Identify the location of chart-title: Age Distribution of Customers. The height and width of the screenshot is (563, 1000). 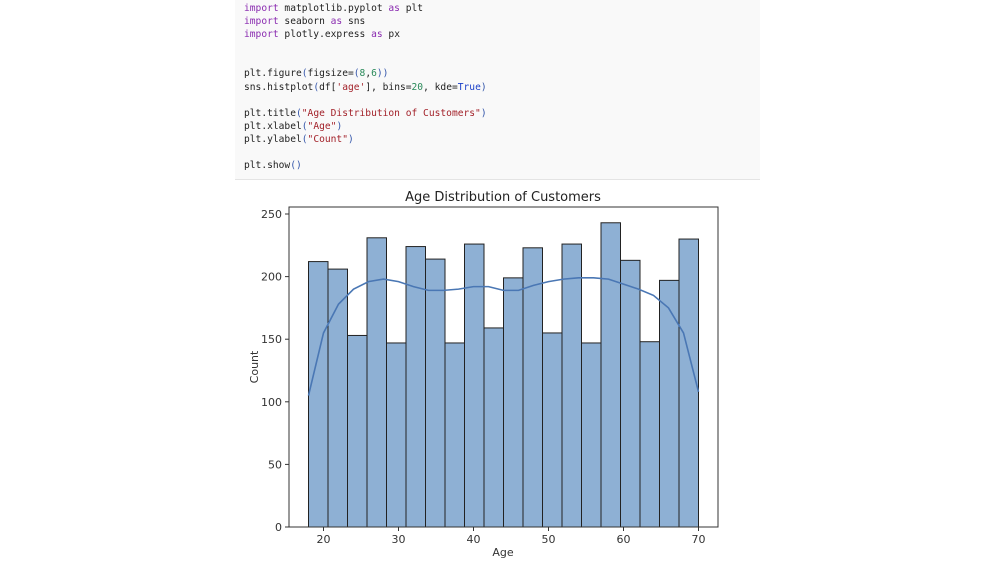
(503, 197).